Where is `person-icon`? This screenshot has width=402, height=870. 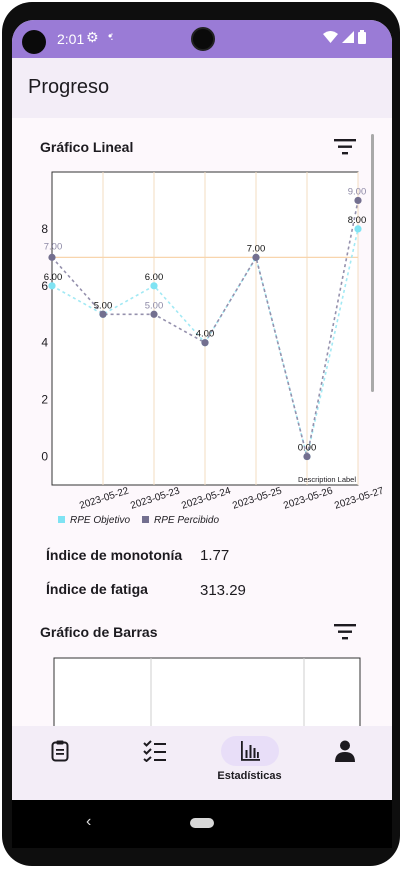 person-icon is located at coordinates (344, 751).